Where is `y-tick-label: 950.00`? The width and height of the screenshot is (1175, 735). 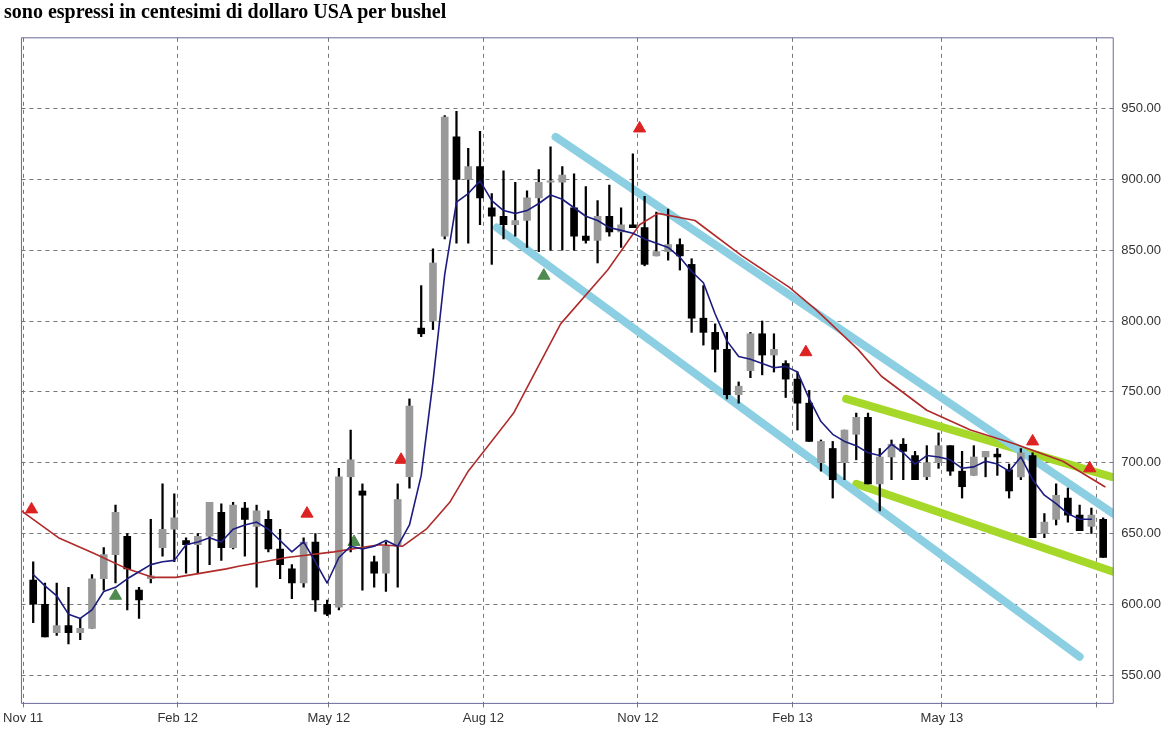 y-tick-label: 950.00 is located at coordinates (1141, 108).